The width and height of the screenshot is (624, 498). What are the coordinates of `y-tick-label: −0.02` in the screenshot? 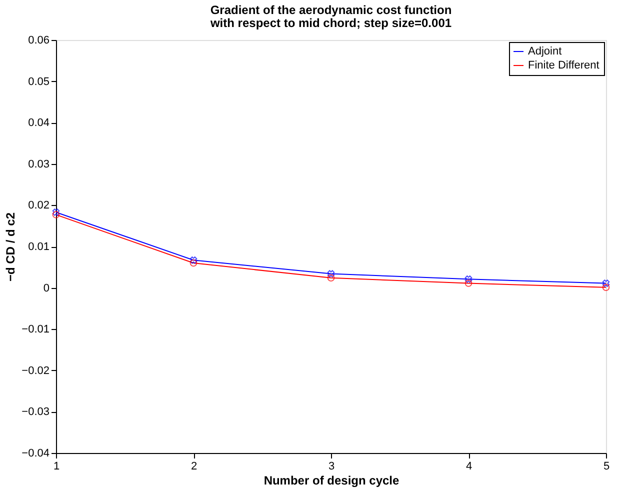 It's located at (36, 370).